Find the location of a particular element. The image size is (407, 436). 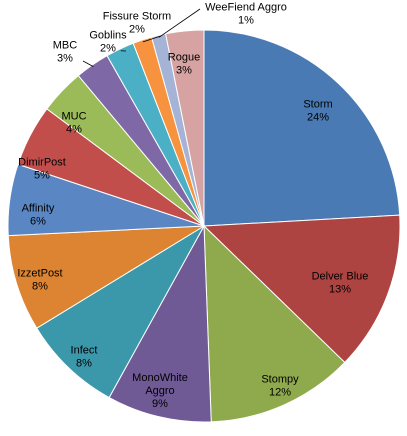

slice-label-delver-blue: Delver Blue 13% is located at coordinates (340, 283).